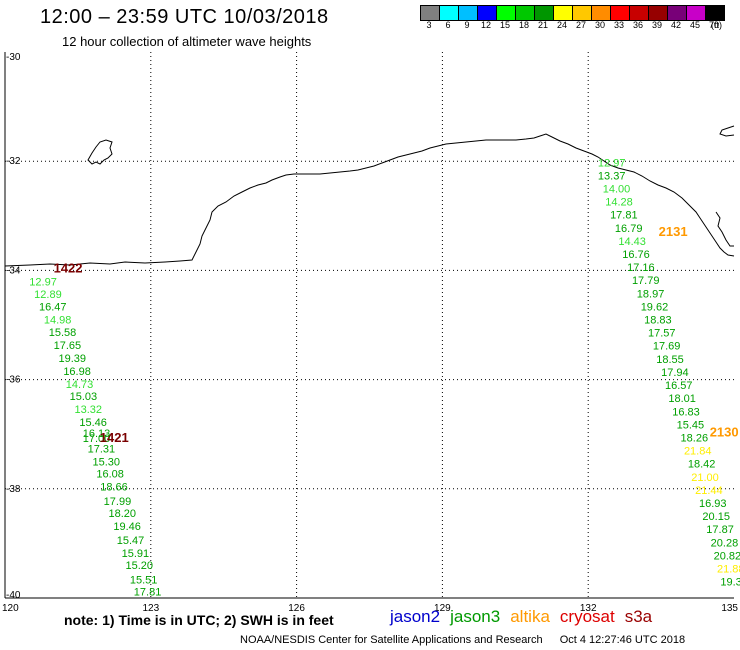  What do you see at coordinates (88, 410) in the screenshot?
I see `wave-height-label: 13.32` at bounding box center [88, 410].